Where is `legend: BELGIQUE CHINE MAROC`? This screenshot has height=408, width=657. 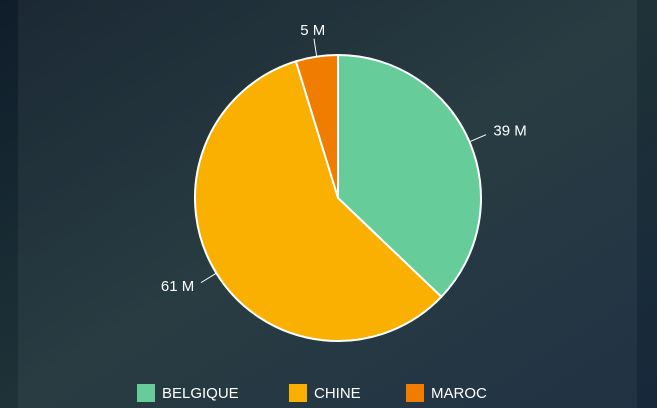 legend: BELGIQUE CHINE MAROC is located at coordinates (312, 393).